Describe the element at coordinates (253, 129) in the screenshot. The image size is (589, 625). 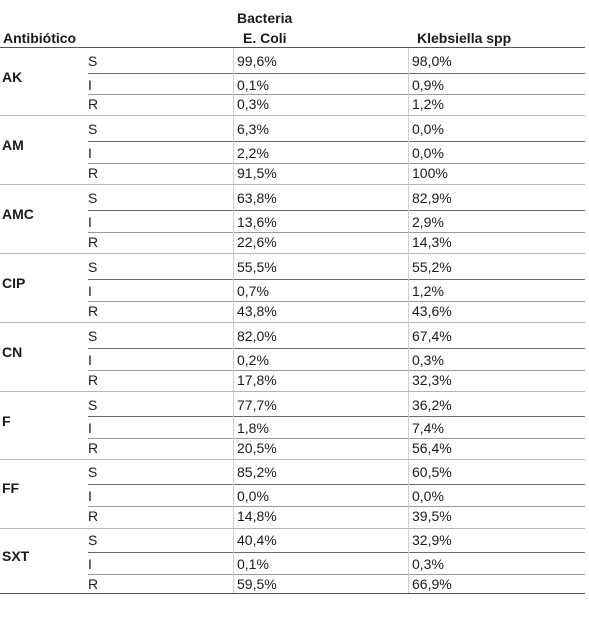
I see `ecoli-value: 6,3%` at that location.